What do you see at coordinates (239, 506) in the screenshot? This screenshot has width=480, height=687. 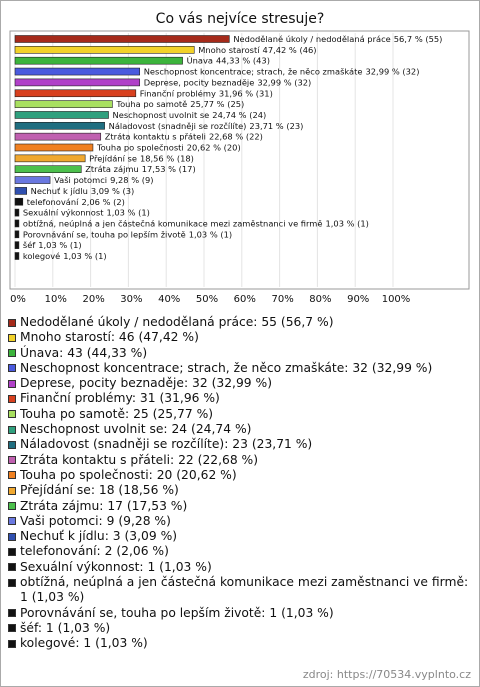 I see `legend-item: Ztráta zájmu: 17 (17,53 %)` at bounding box center [239, 506].